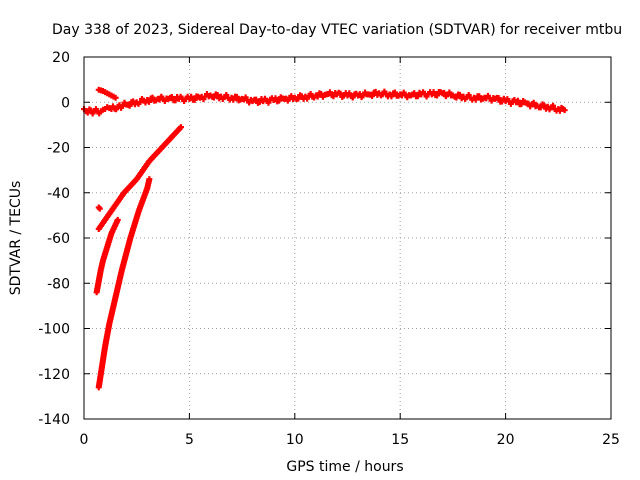  I want to click on y-tick-label: -100, so click(54, 330).